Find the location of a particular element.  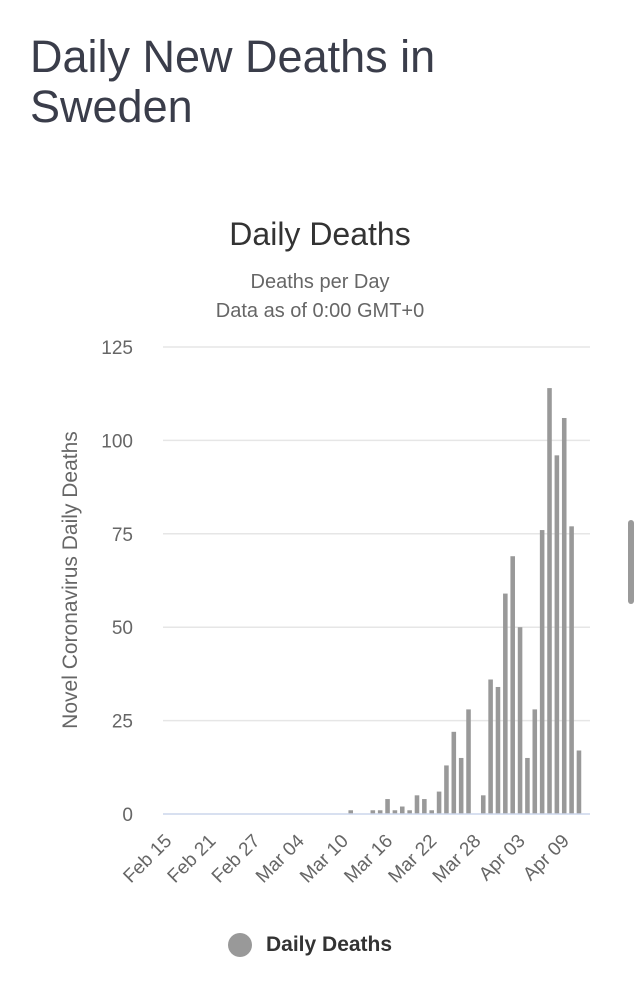

legend: Daily Deaths is located at coordinates (310, 945).